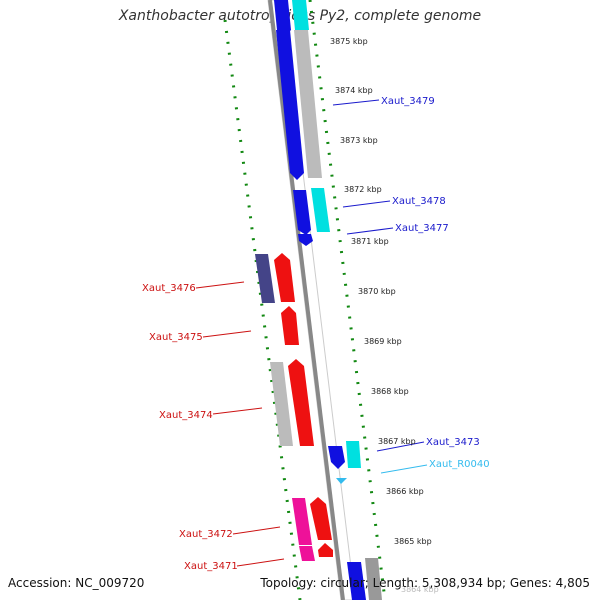 This screenshot has height=600, width=600. What do you see at coordinates (176, 337) in the screenshot?
I see `gene-label-xaut-3475: Xaut_3475` at bounding box center [176, 337].